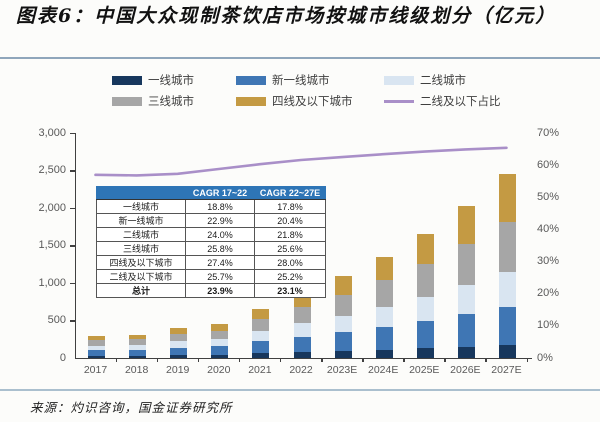  I want to click on bar-segment-2020-三线城市, so click(220, 335).